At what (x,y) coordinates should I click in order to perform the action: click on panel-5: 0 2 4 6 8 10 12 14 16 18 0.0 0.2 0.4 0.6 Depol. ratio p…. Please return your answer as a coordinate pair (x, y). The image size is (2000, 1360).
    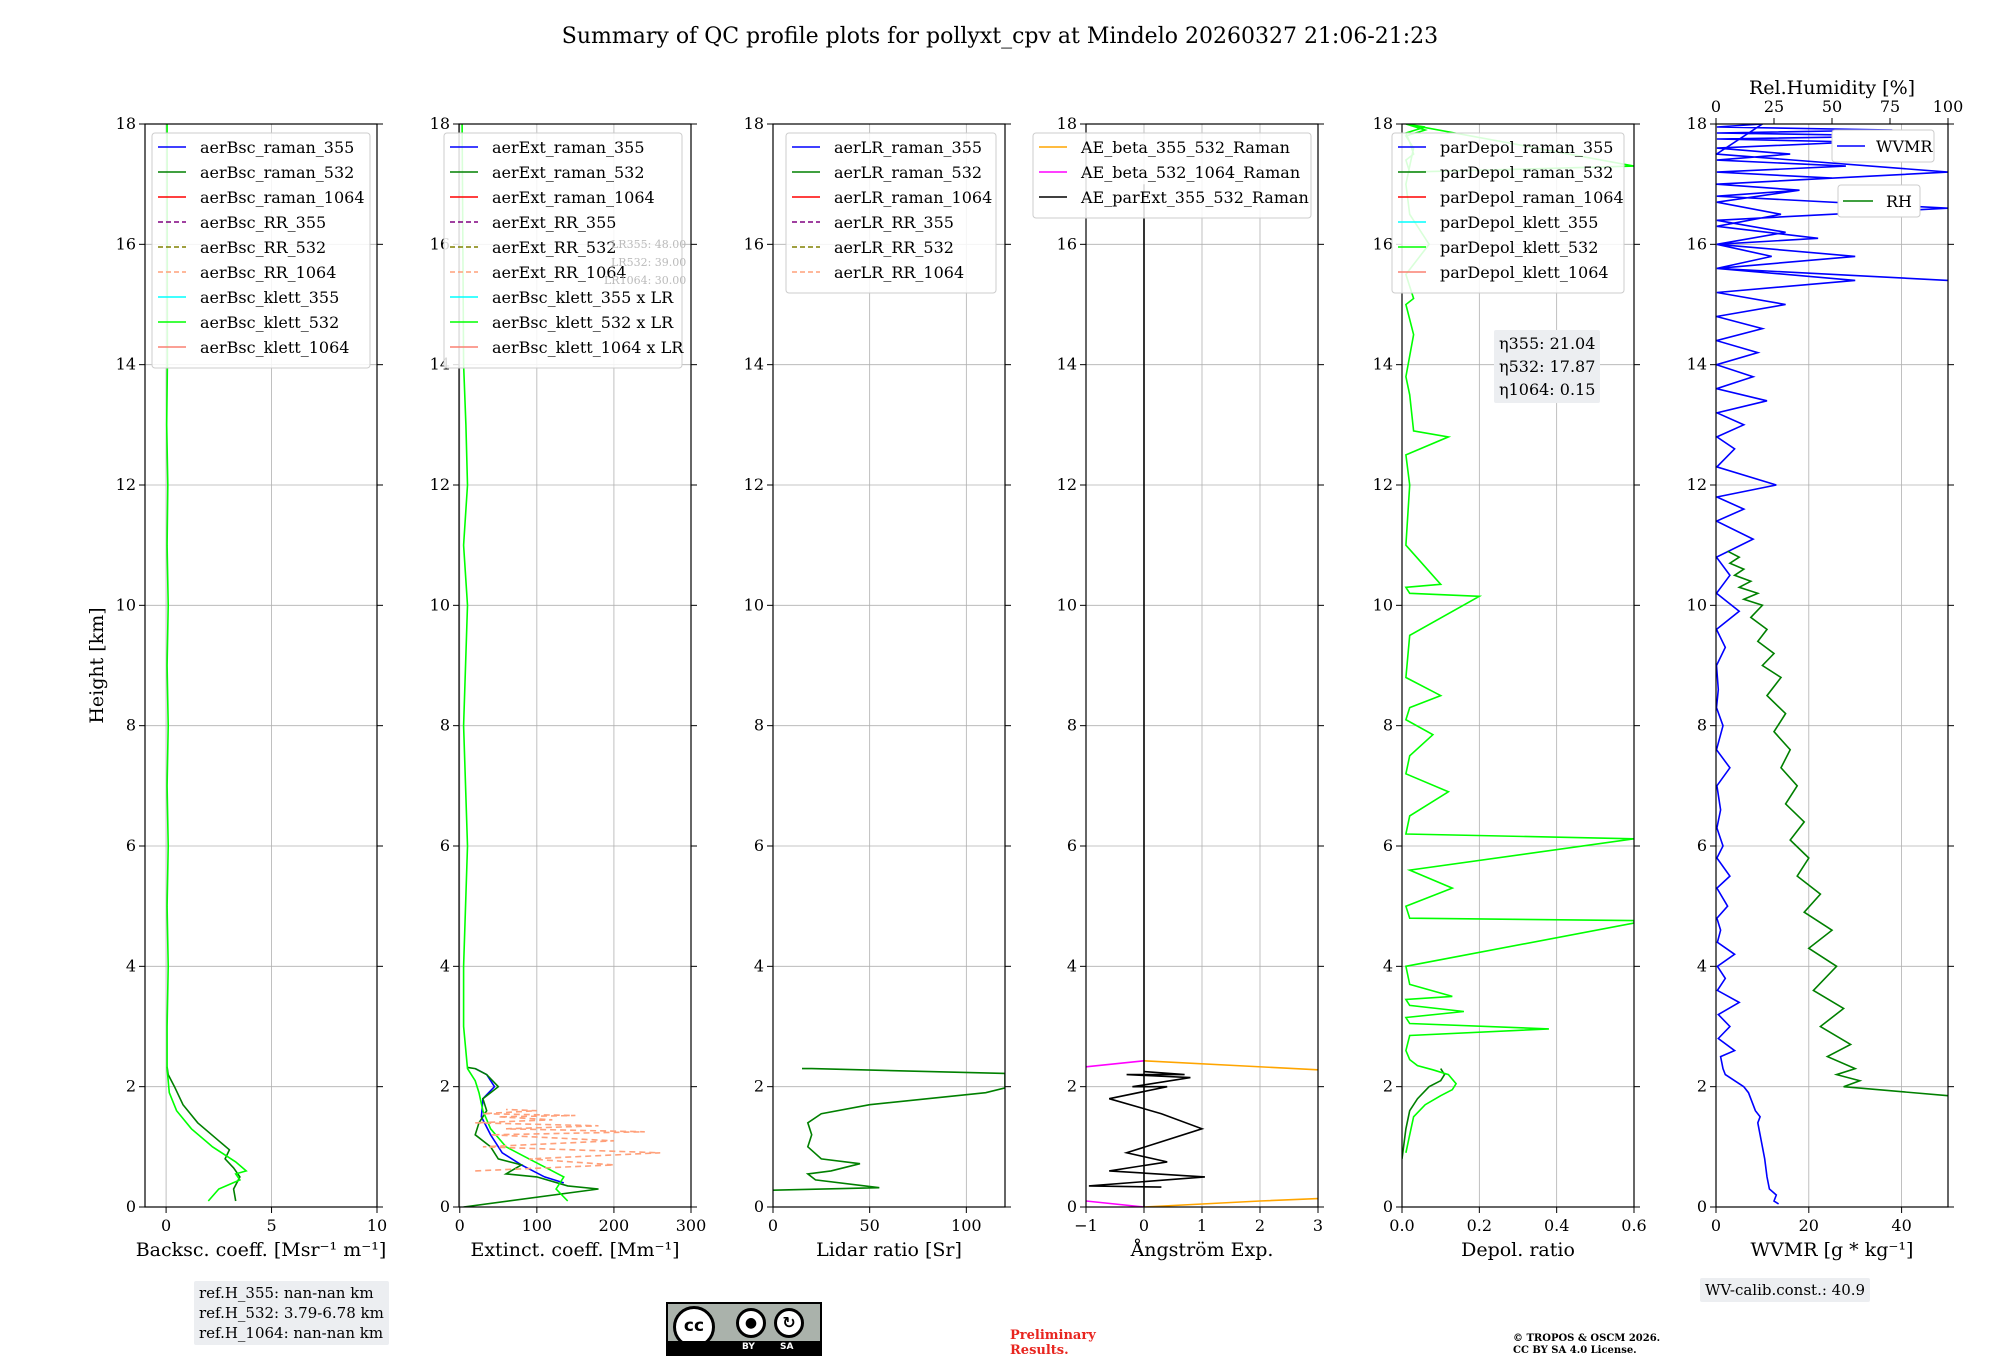
    Looking at the image, I should click on (1510, 687).